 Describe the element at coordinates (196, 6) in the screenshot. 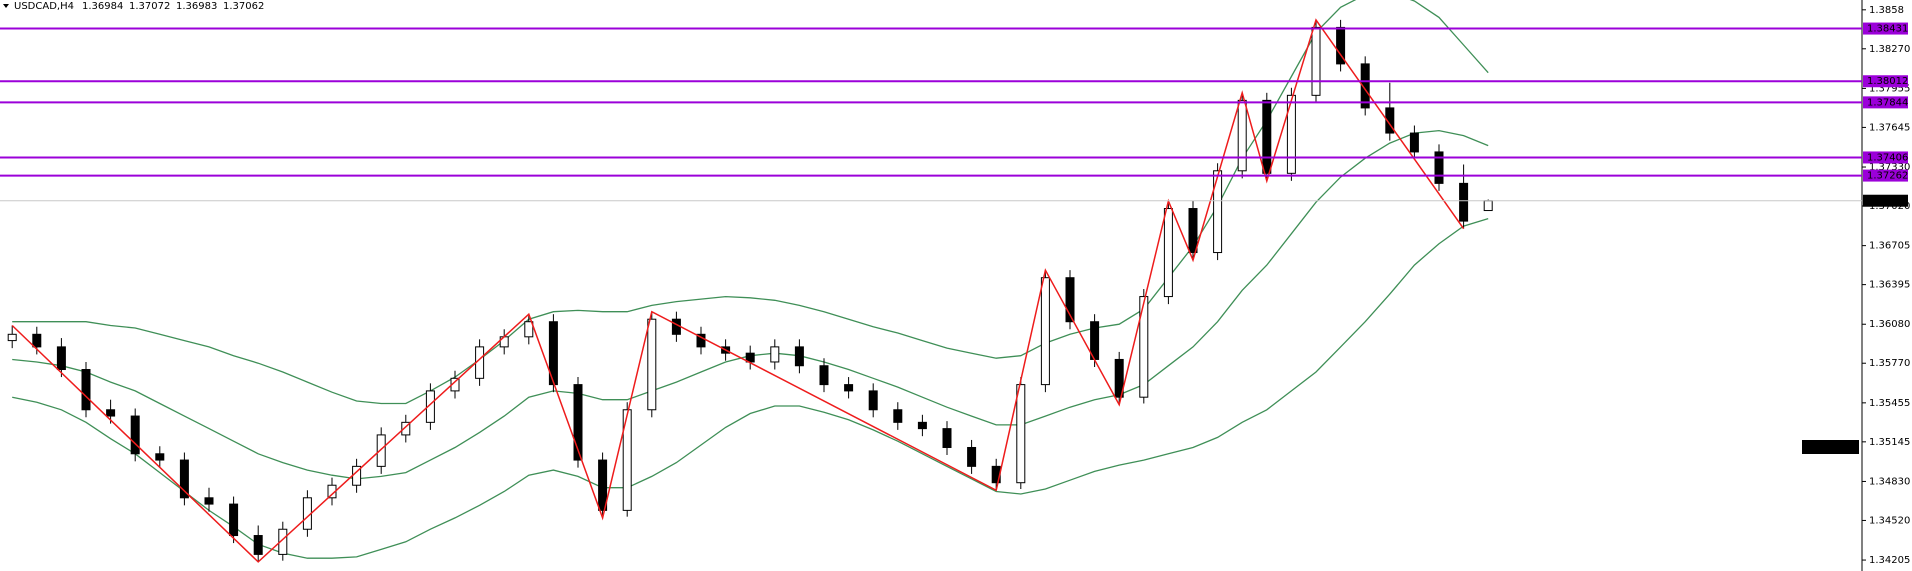

I see `ohlc-value: 1.36983` at that location.